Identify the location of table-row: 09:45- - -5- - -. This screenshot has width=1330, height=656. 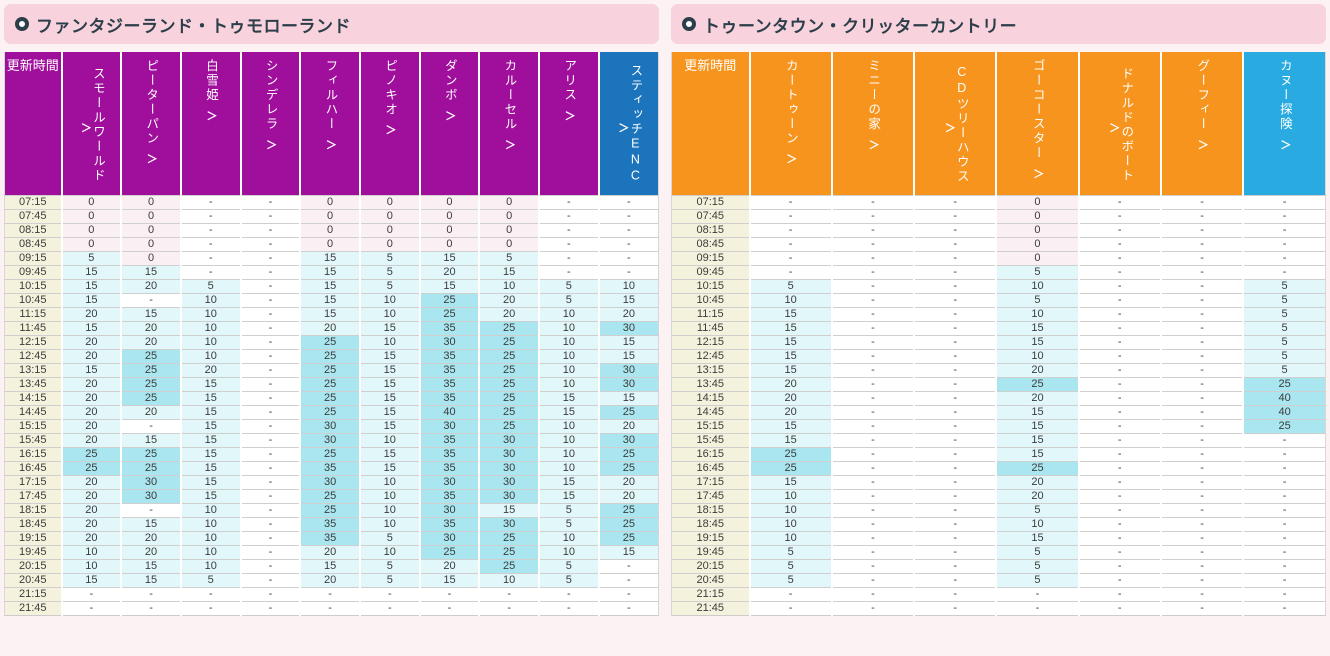
(998, 272).